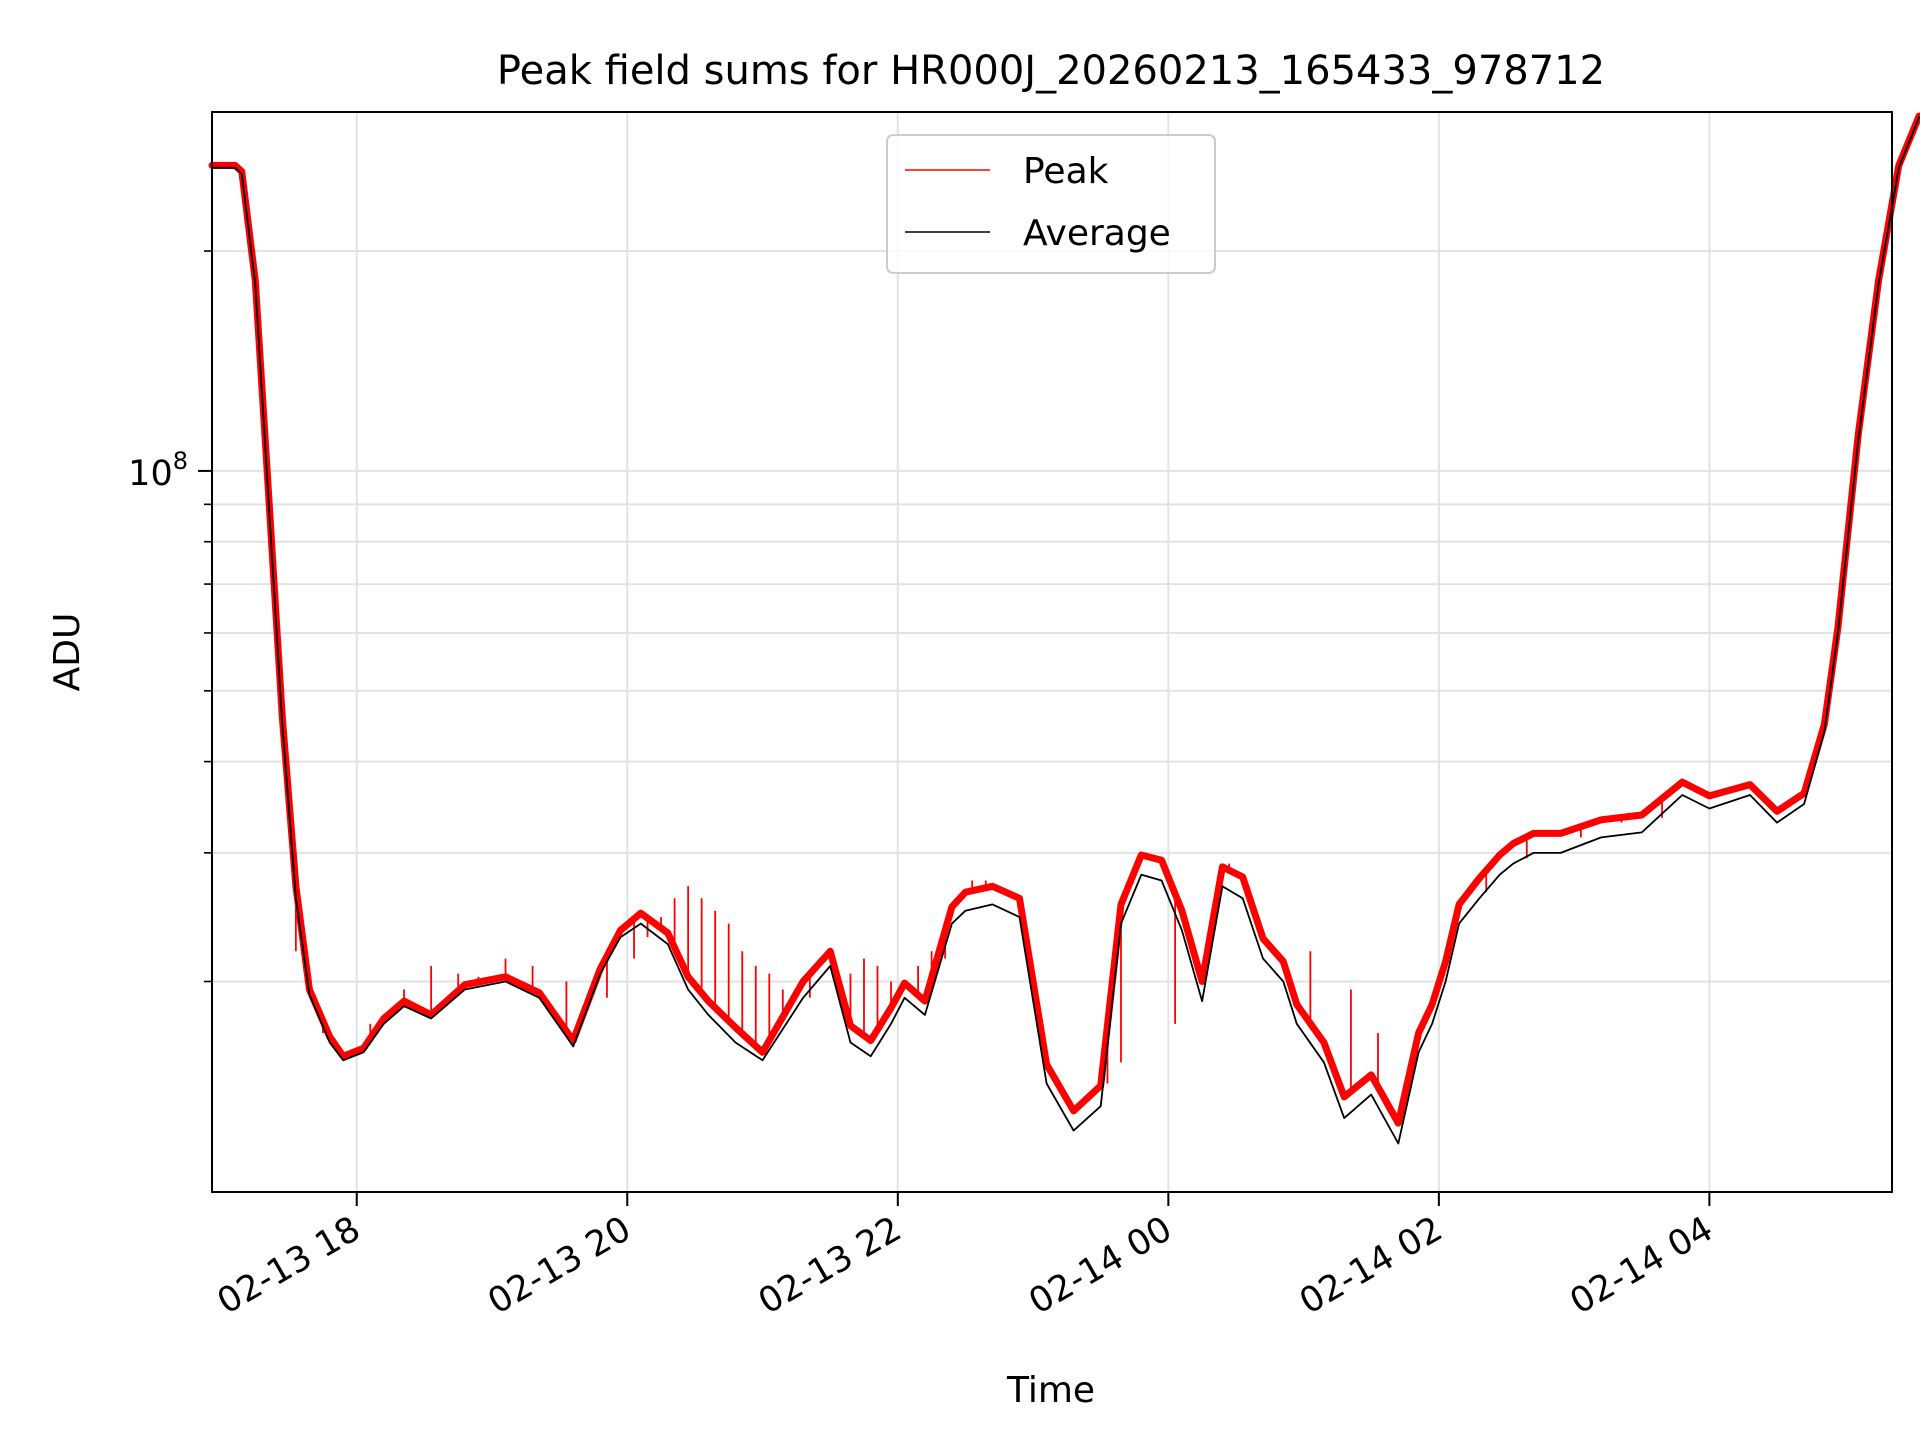  What do you see at coordinates (1050, 1390) in the screenshot?
I see `x-axis-label: Time` at bounding box center [1050, 1390].